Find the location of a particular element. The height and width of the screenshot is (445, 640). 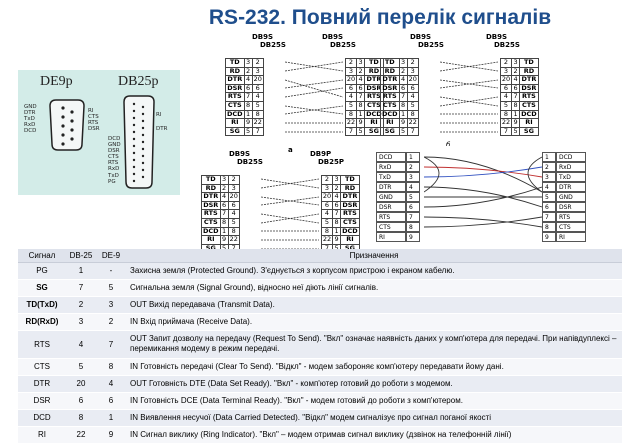

diagram-b-pin: 5 GND is located at coordinates (564, 197).